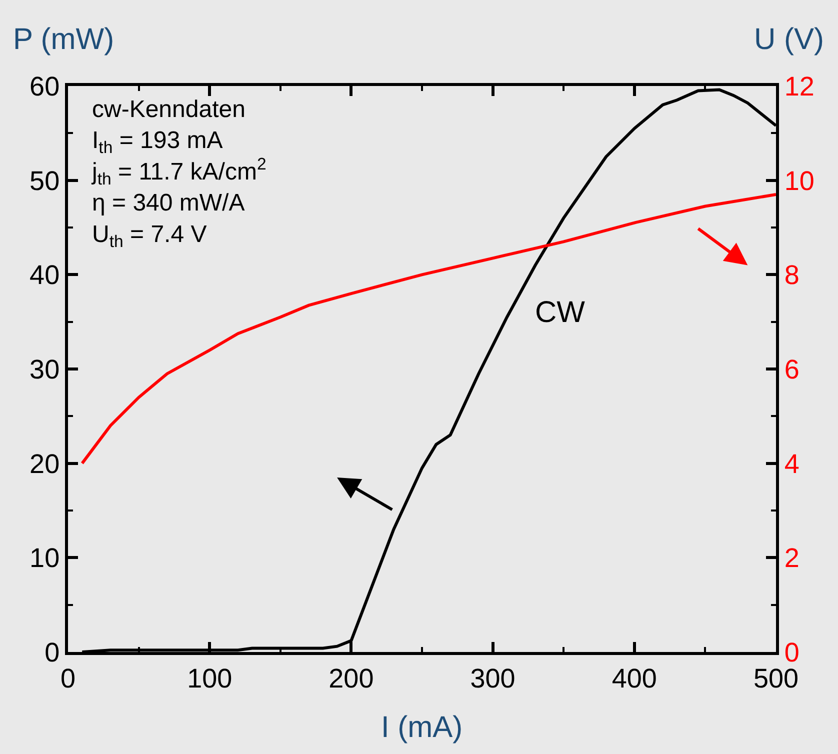  Describe the element at coordinates (799, 86) in the screenshot. I see `y2-tick-label: 12` at that location.